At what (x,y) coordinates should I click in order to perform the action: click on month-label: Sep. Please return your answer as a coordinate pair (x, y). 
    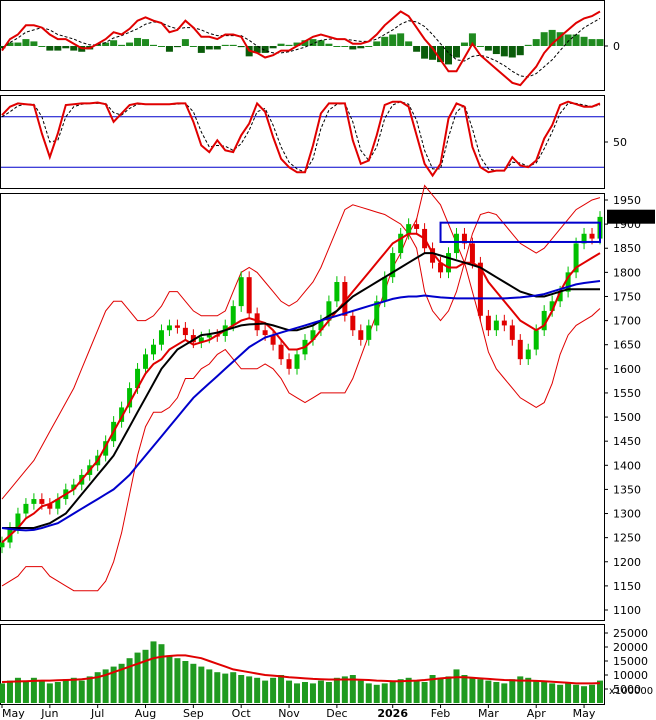
    Looking at the image, I should click on (193, 713).